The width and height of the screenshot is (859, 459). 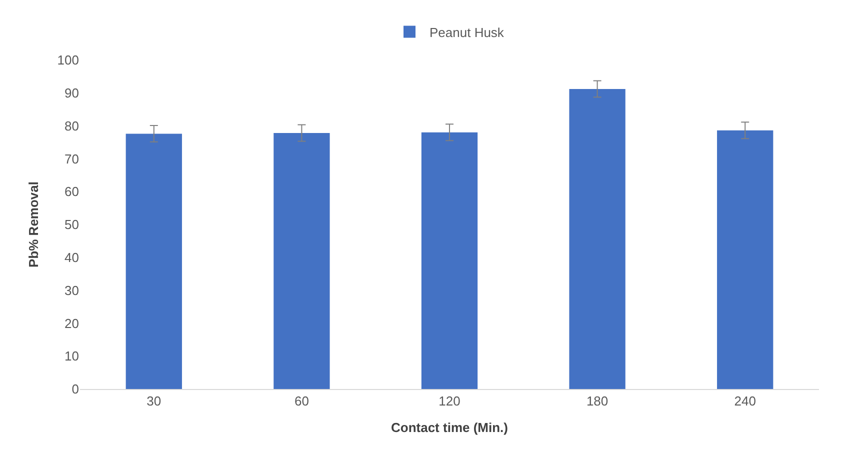 I want to click on y-tick-label: 70, so click(x=71, y=158).